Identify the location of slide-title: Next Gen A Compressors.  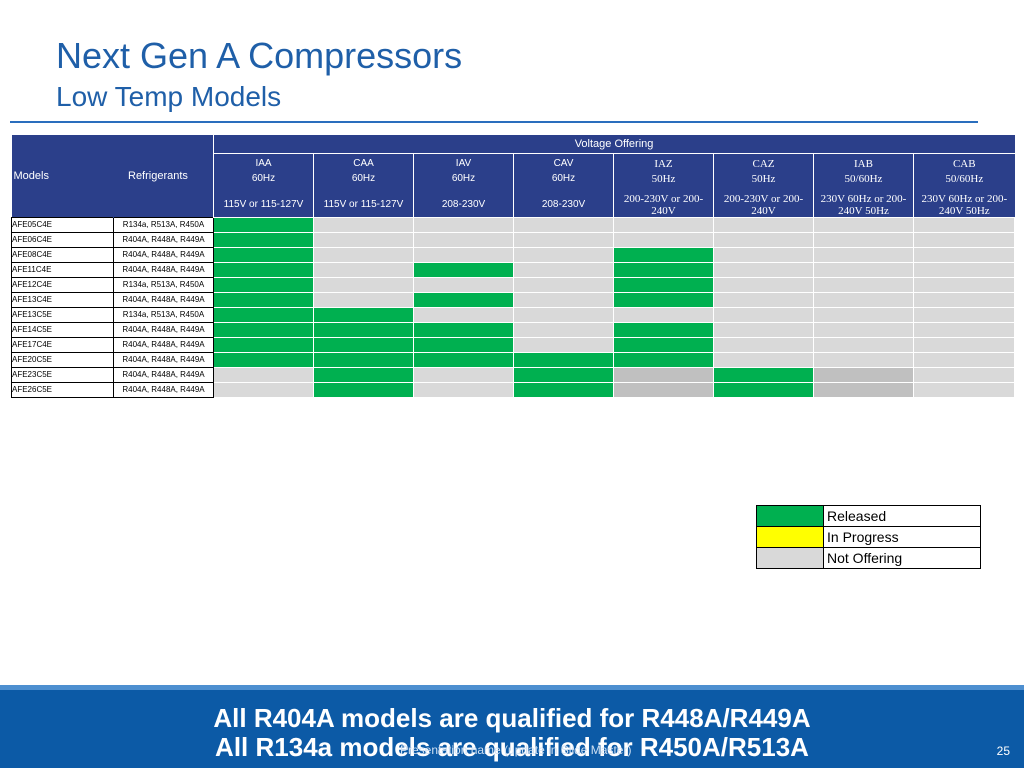
(259, 55).